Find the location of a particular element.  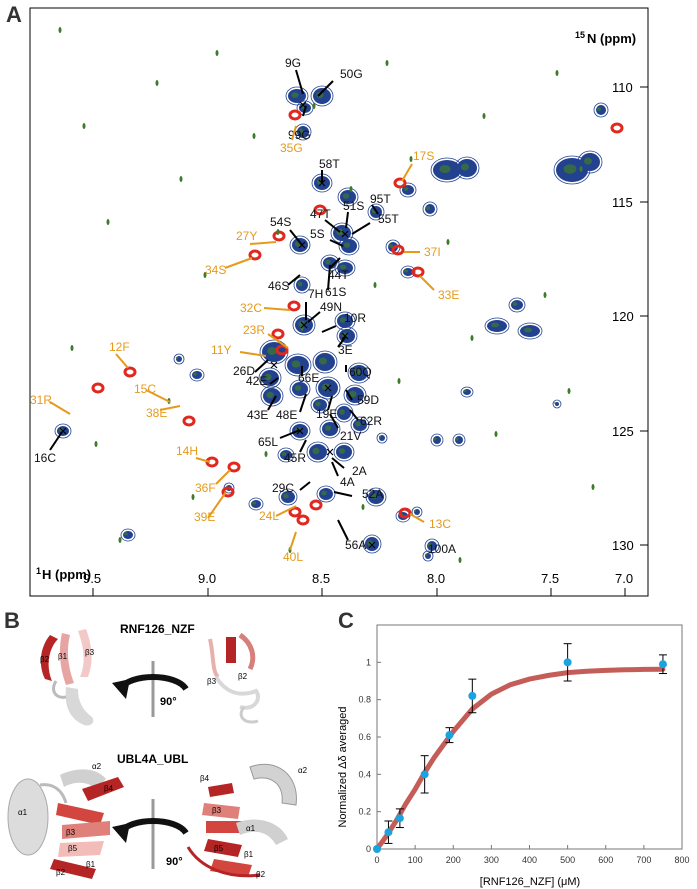

peak-label: 44T is located at coordinates (338, 275).